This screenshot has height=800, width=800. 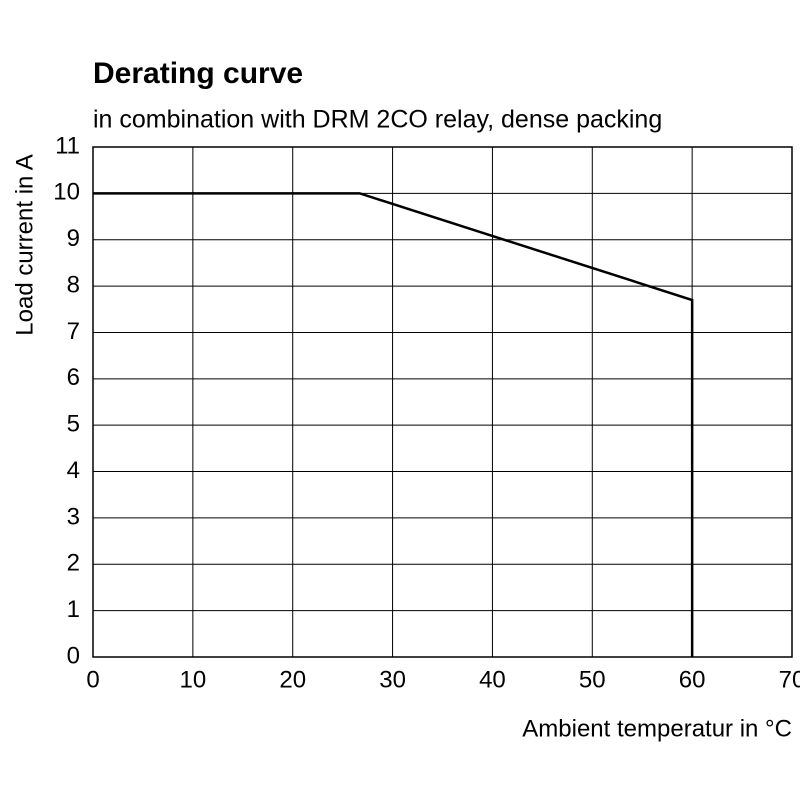 What do you see at coordinates (657, 728) in the screenshot?
I see `x-axis-label: Ambient temperatur in °C` at bounding box center [657, 728].